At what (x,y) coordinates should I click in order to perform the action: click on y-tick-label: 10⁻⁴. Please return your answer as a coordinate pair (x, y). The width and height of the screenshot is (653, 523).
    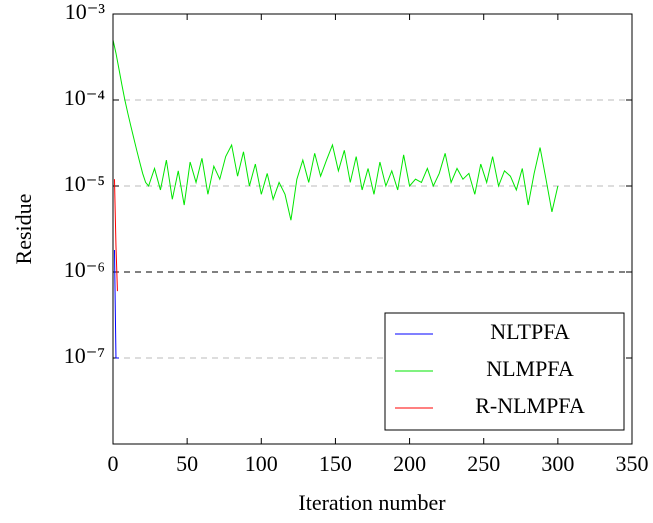
    Looking at the image, I should click on (85, 97).